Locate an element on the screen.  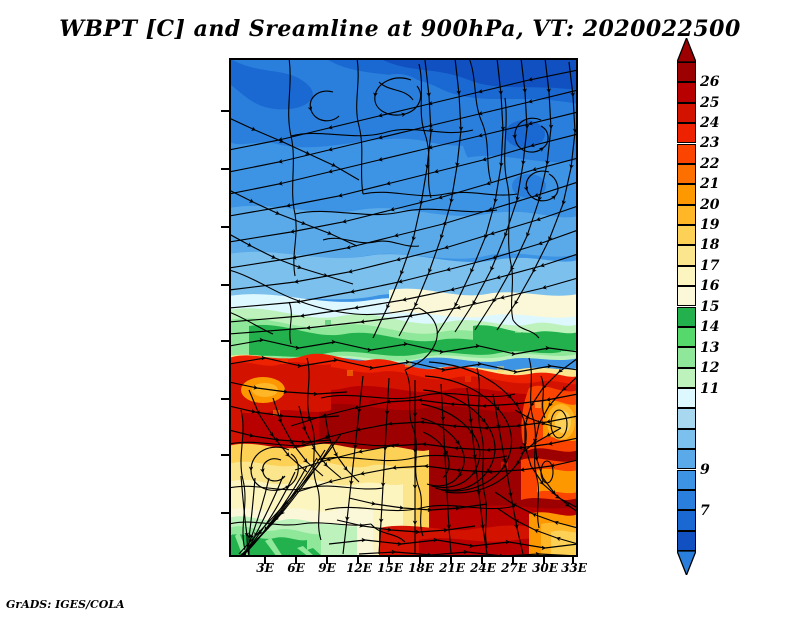
x-tick-label-21e: 21E is located at coordinates (452, 568).